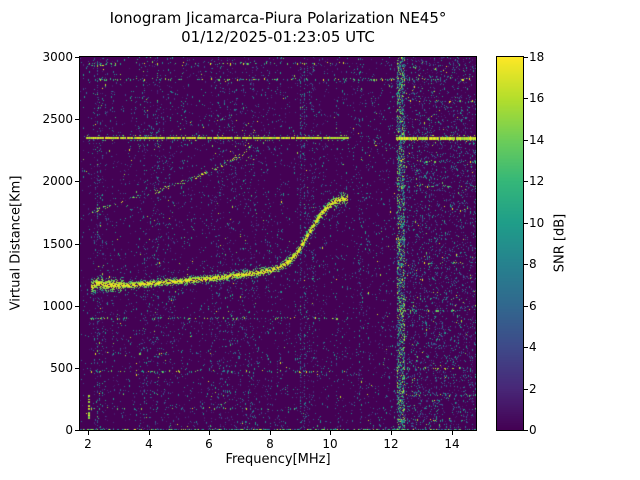  Describe the element at coordinates (57, 57) in the screenshot. I see `y-tick-label: 3000` at that location.